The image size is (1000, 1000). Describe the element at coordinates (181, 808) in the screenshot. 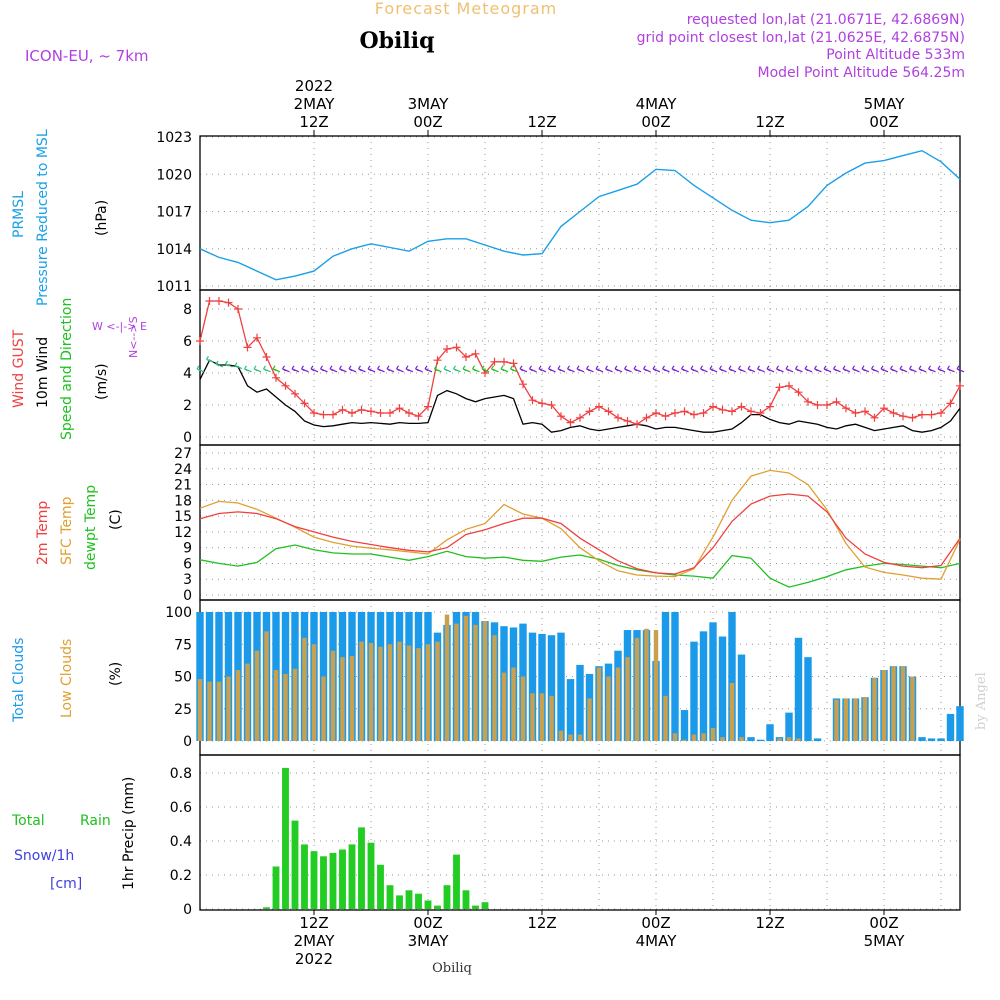

I see `y-tick-label: 0.6` at that location.